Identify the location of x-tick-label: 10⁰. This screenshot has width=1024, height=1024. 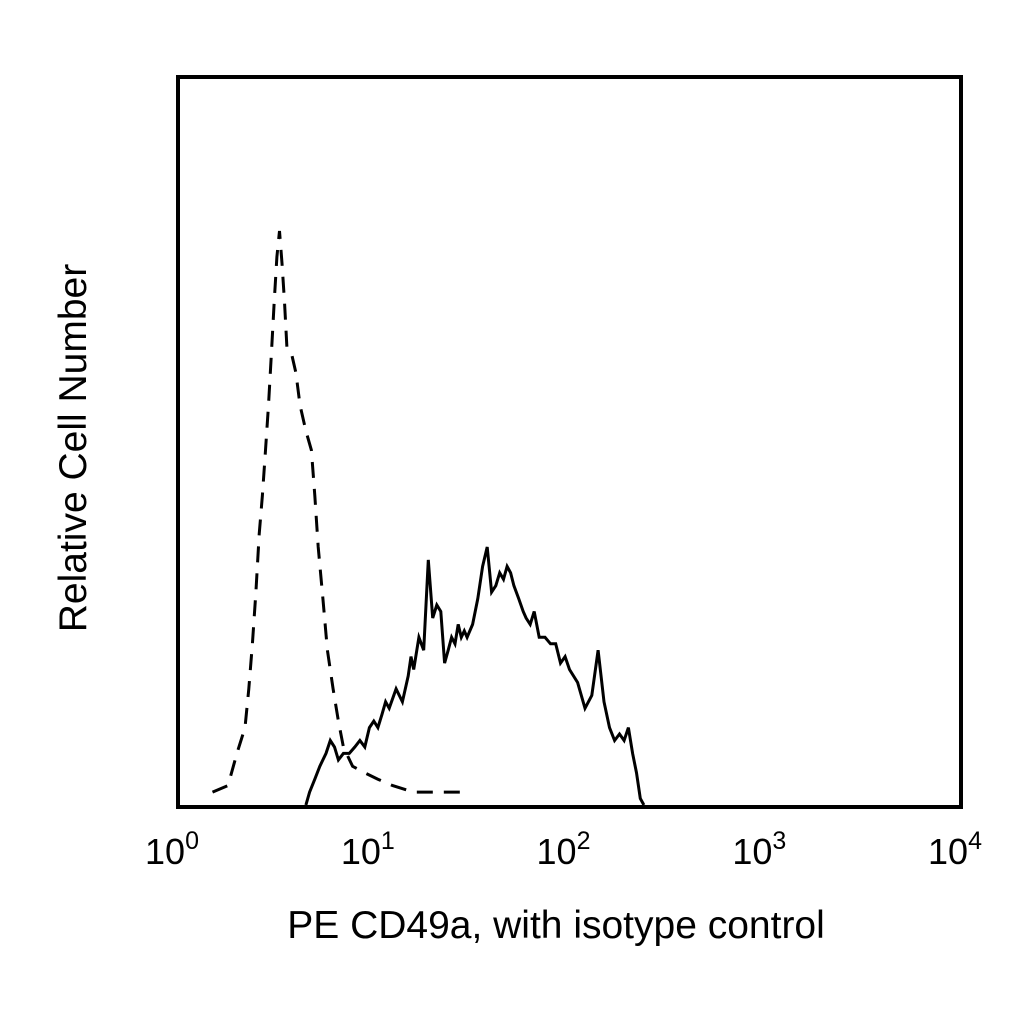
(172, 849).